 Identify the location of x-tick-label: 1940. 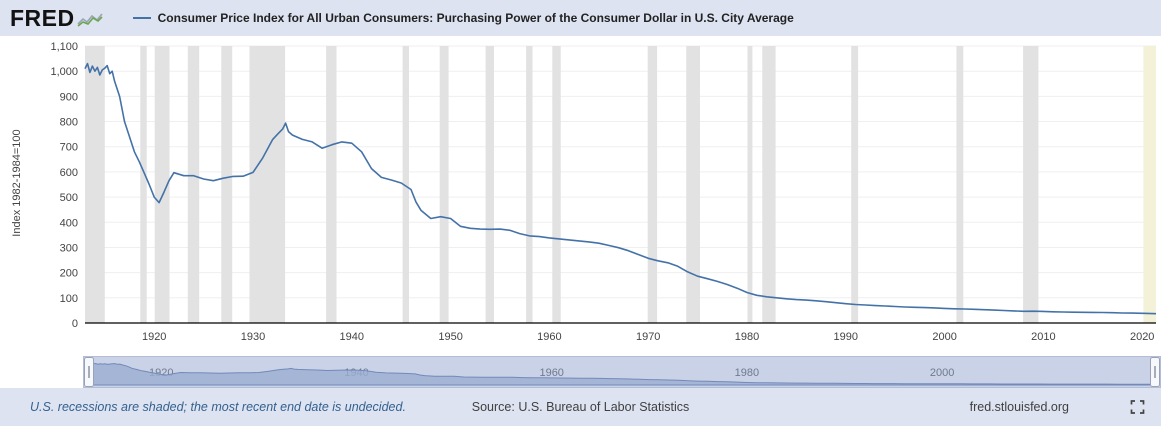
(352, 337).